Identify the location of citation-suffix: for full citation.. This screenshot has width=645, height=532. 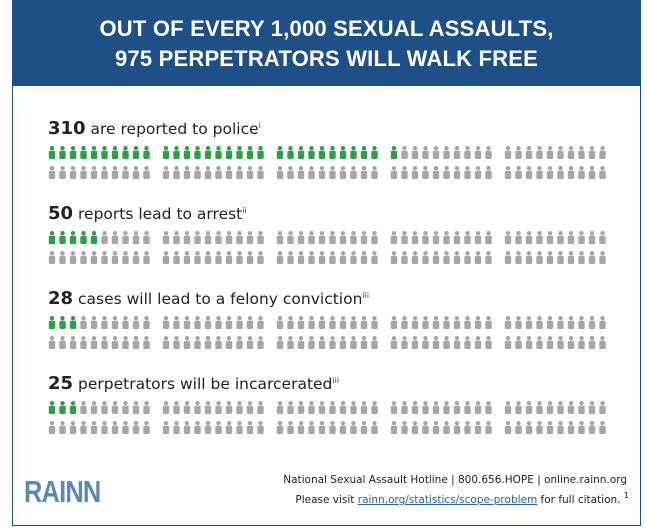
(579, 500).